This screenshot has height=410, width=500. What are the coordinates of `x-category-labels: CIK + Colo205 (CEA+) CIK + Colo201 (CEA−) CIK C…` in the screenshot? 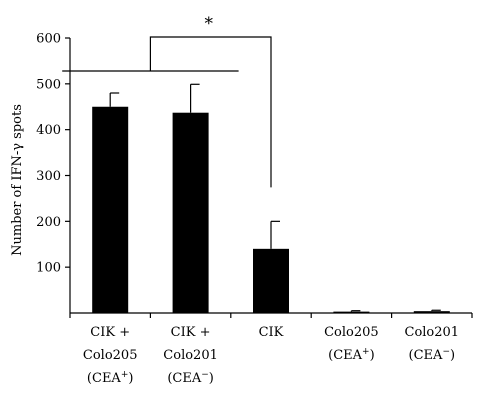 It's located at (271, 355).